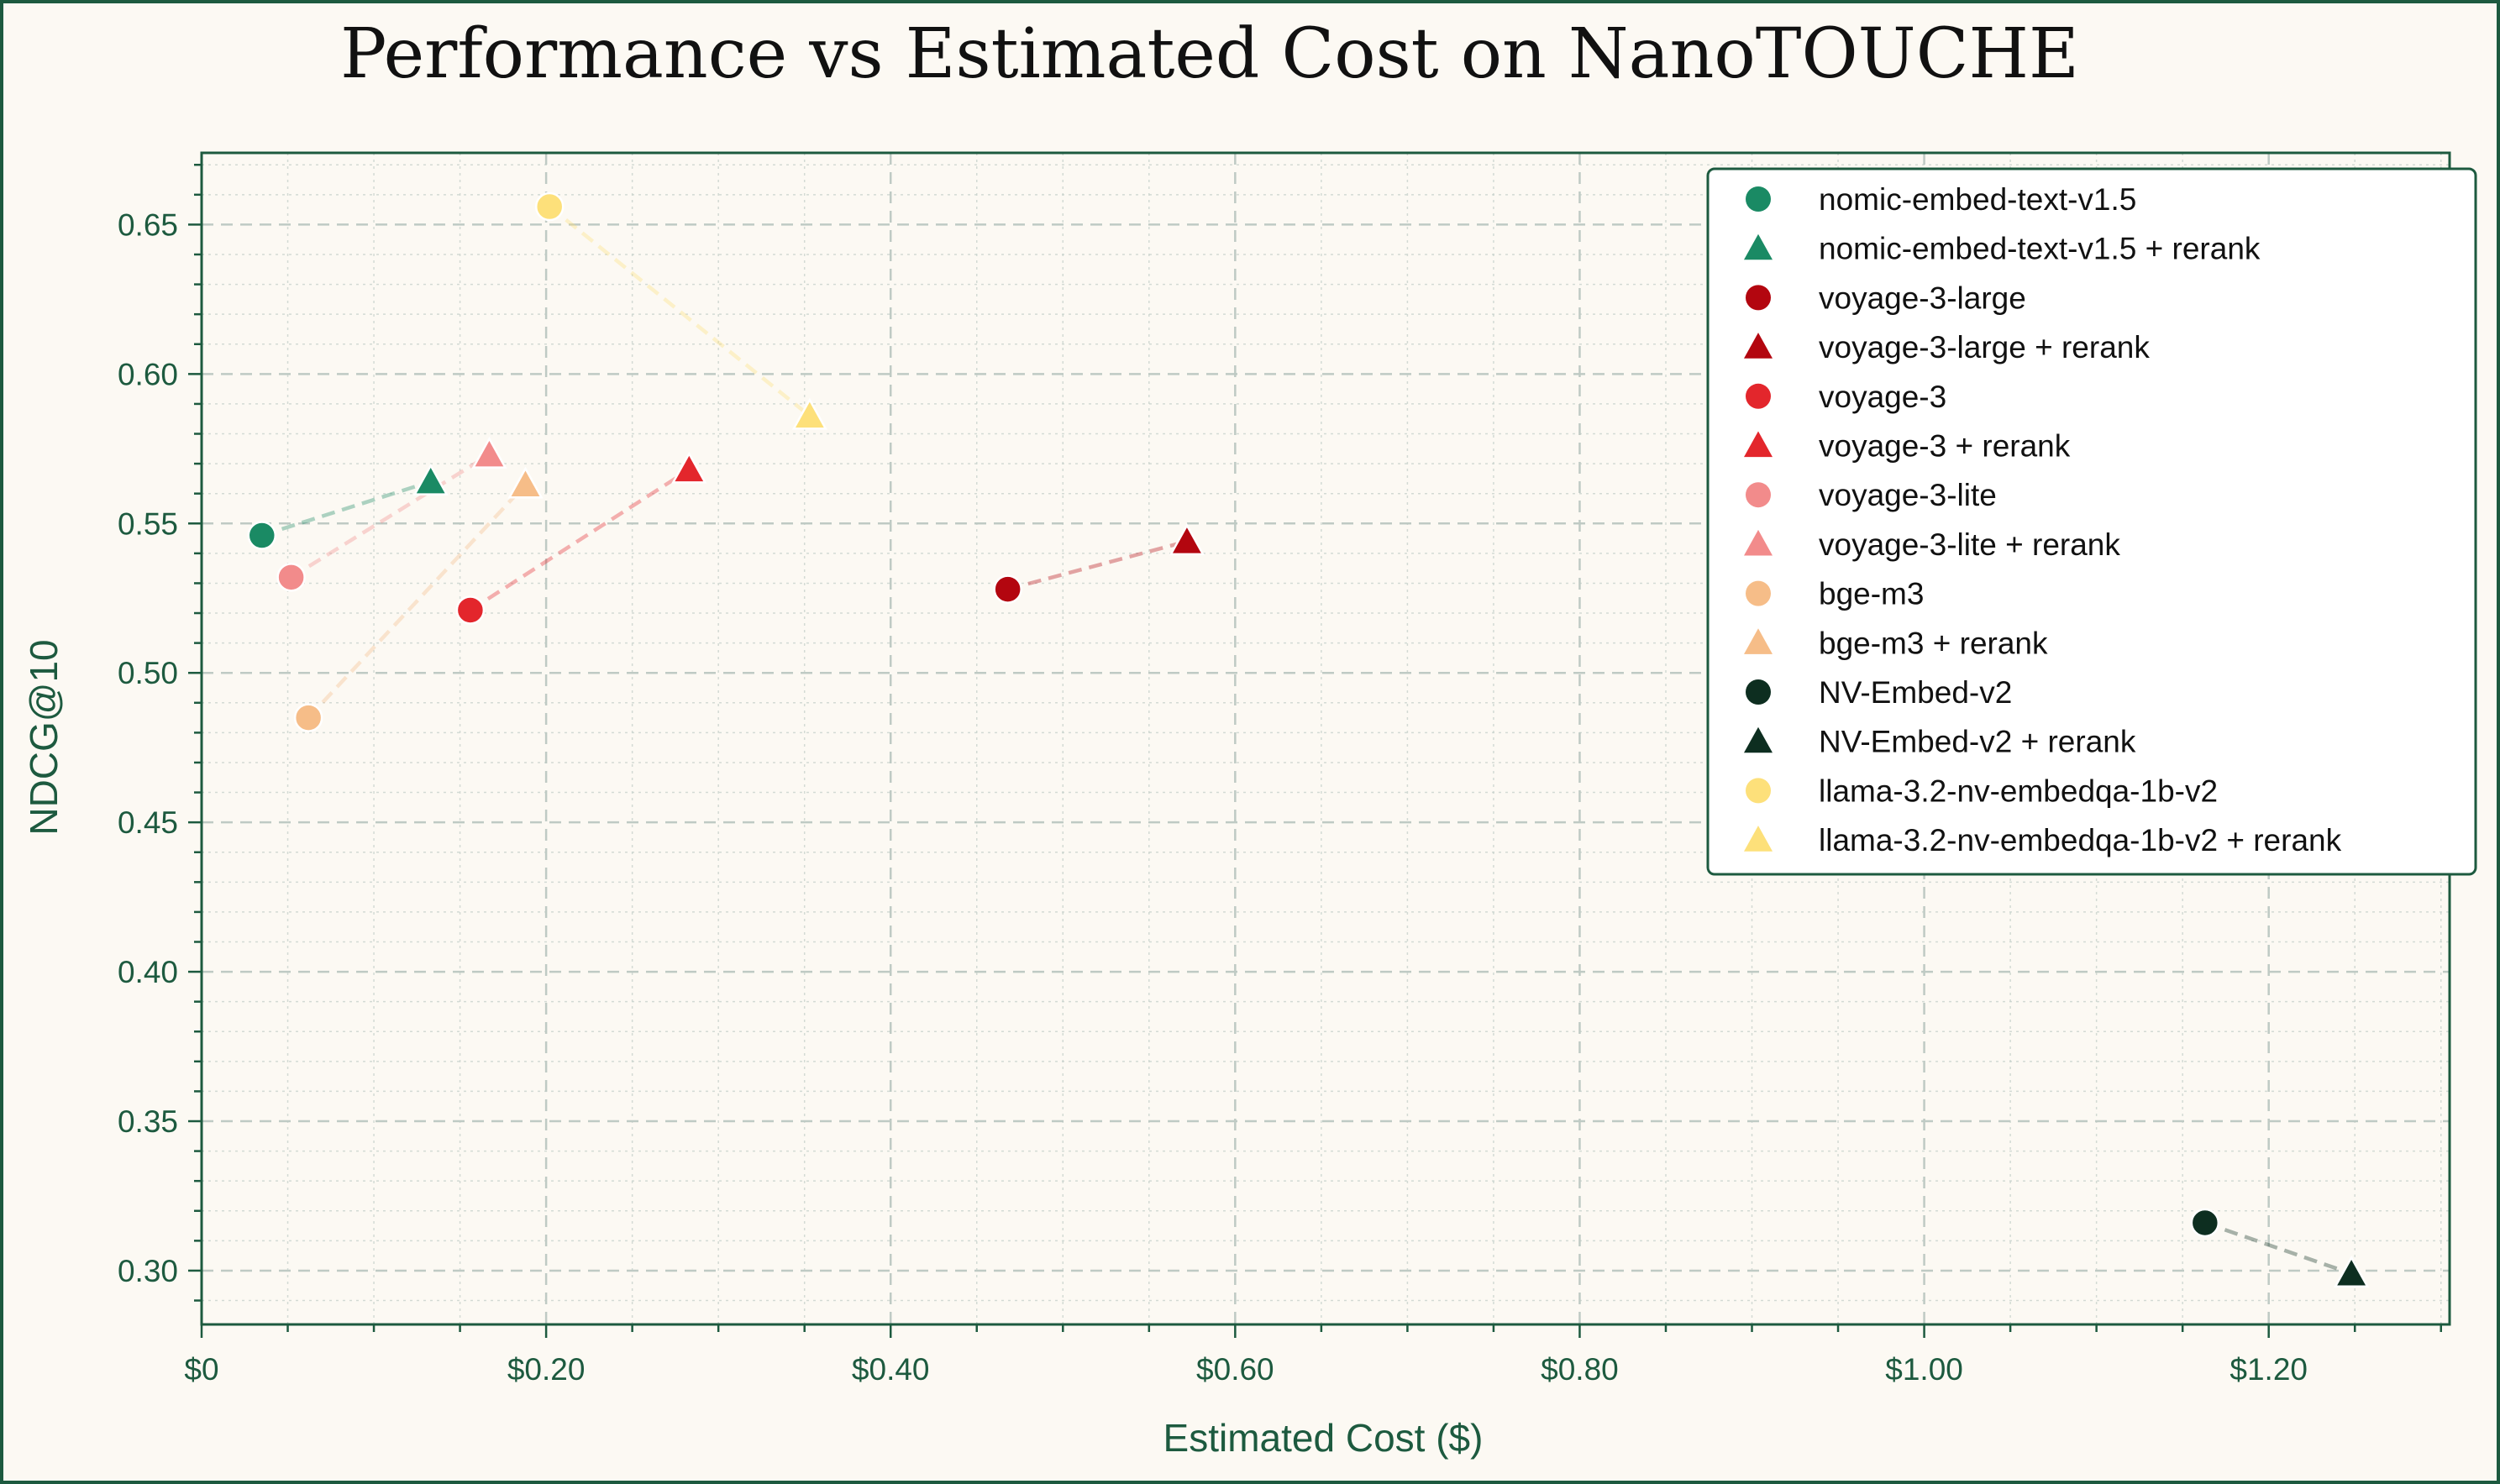 This screenshot has width=2500, height=1484. What do you see at coordinates (1908, 495) in the screenshot?
I see `legend-label: voyage-3-lite` at bounding box center [1908, 495].